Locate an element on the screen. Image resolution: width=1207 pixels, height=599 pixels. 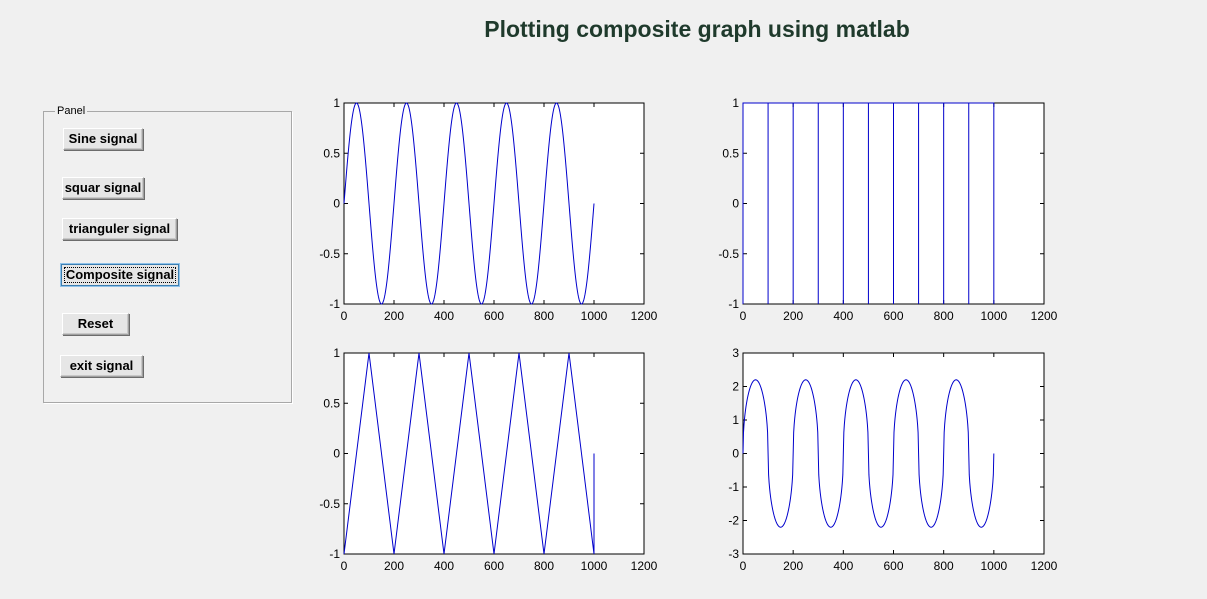
page-title: Plotting composite graph using matlab is located at coordinates (697, 29).